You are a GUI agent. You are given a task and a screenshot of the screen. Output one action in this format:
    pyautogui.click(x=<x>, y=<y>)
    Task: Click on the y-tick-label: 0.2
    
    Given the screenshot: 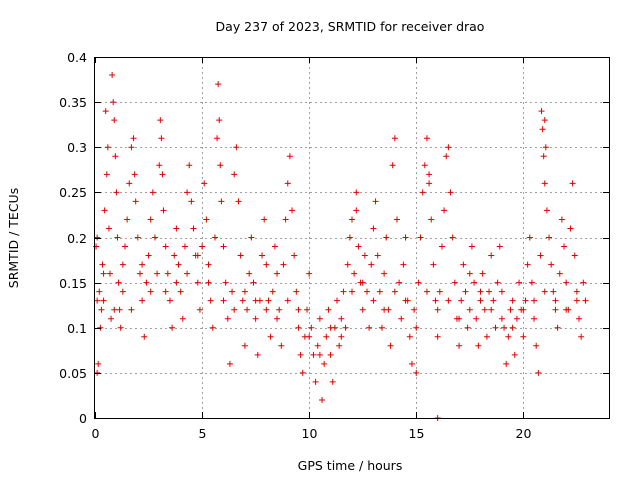 What is the action you would take?
    pyautogui.click(x=77, y=238)
    